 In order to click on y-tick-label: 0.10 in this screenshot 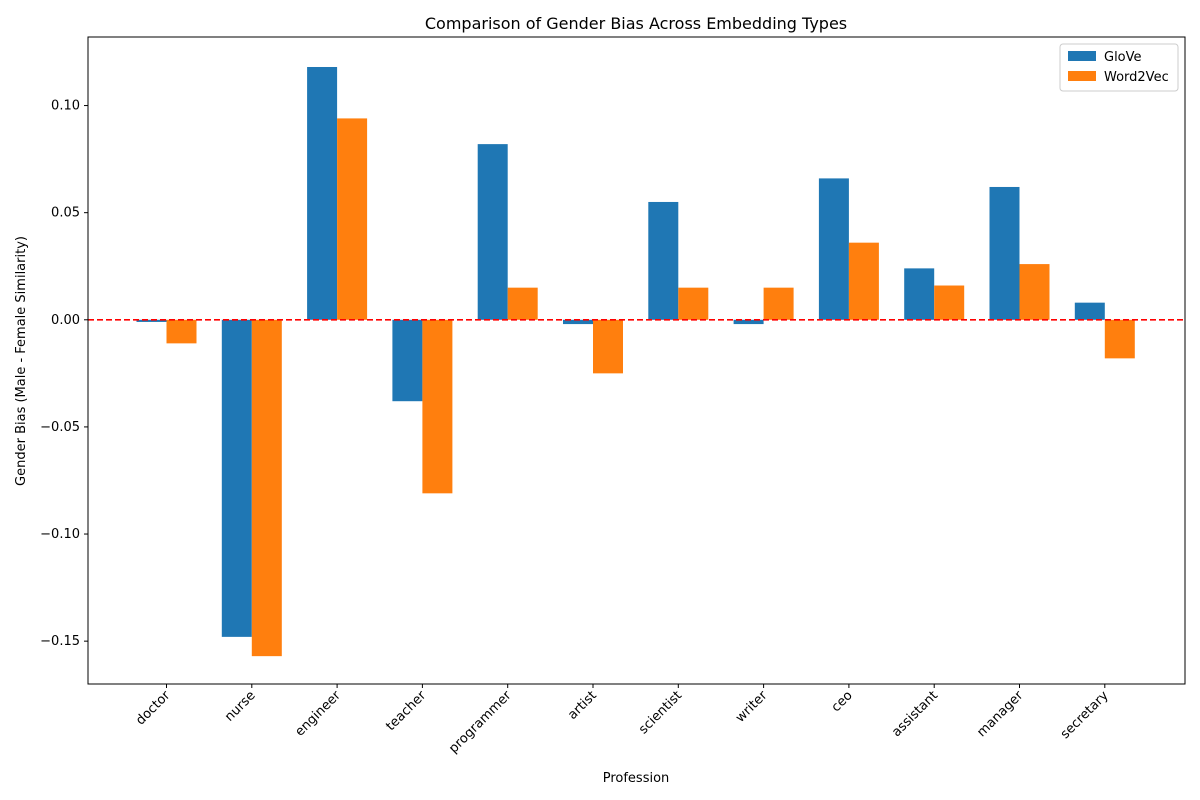, I will do `click(65, 106)`.